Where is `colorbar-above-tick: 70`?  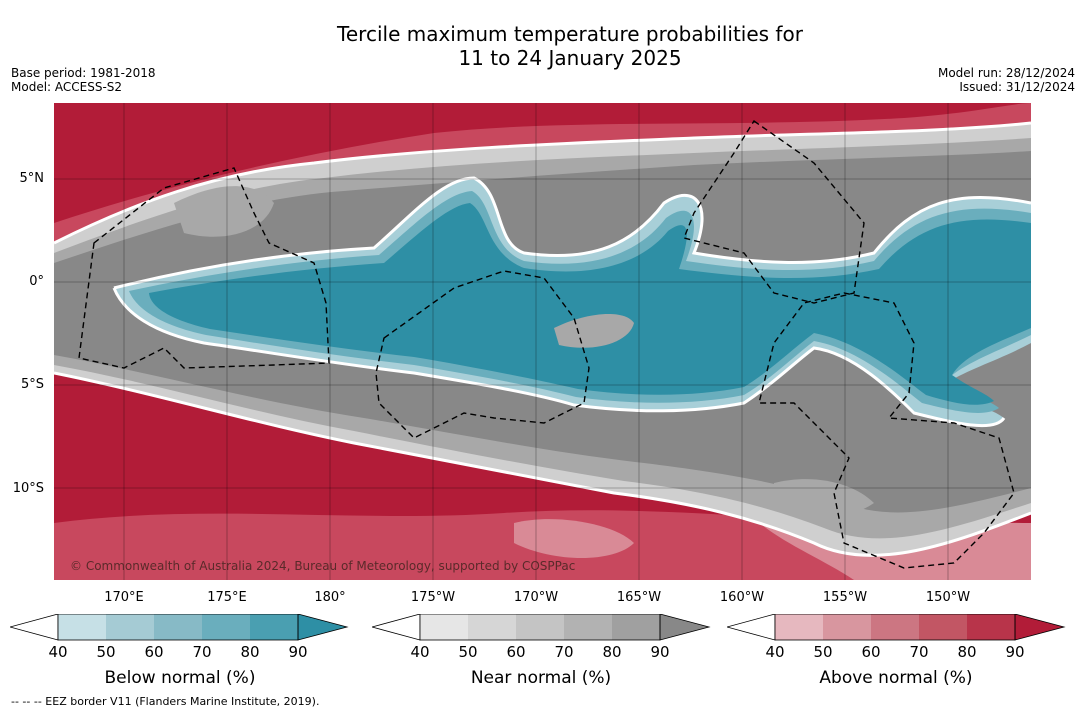 colorbar-above-tick: 70 is located at coordinates (919, 652).